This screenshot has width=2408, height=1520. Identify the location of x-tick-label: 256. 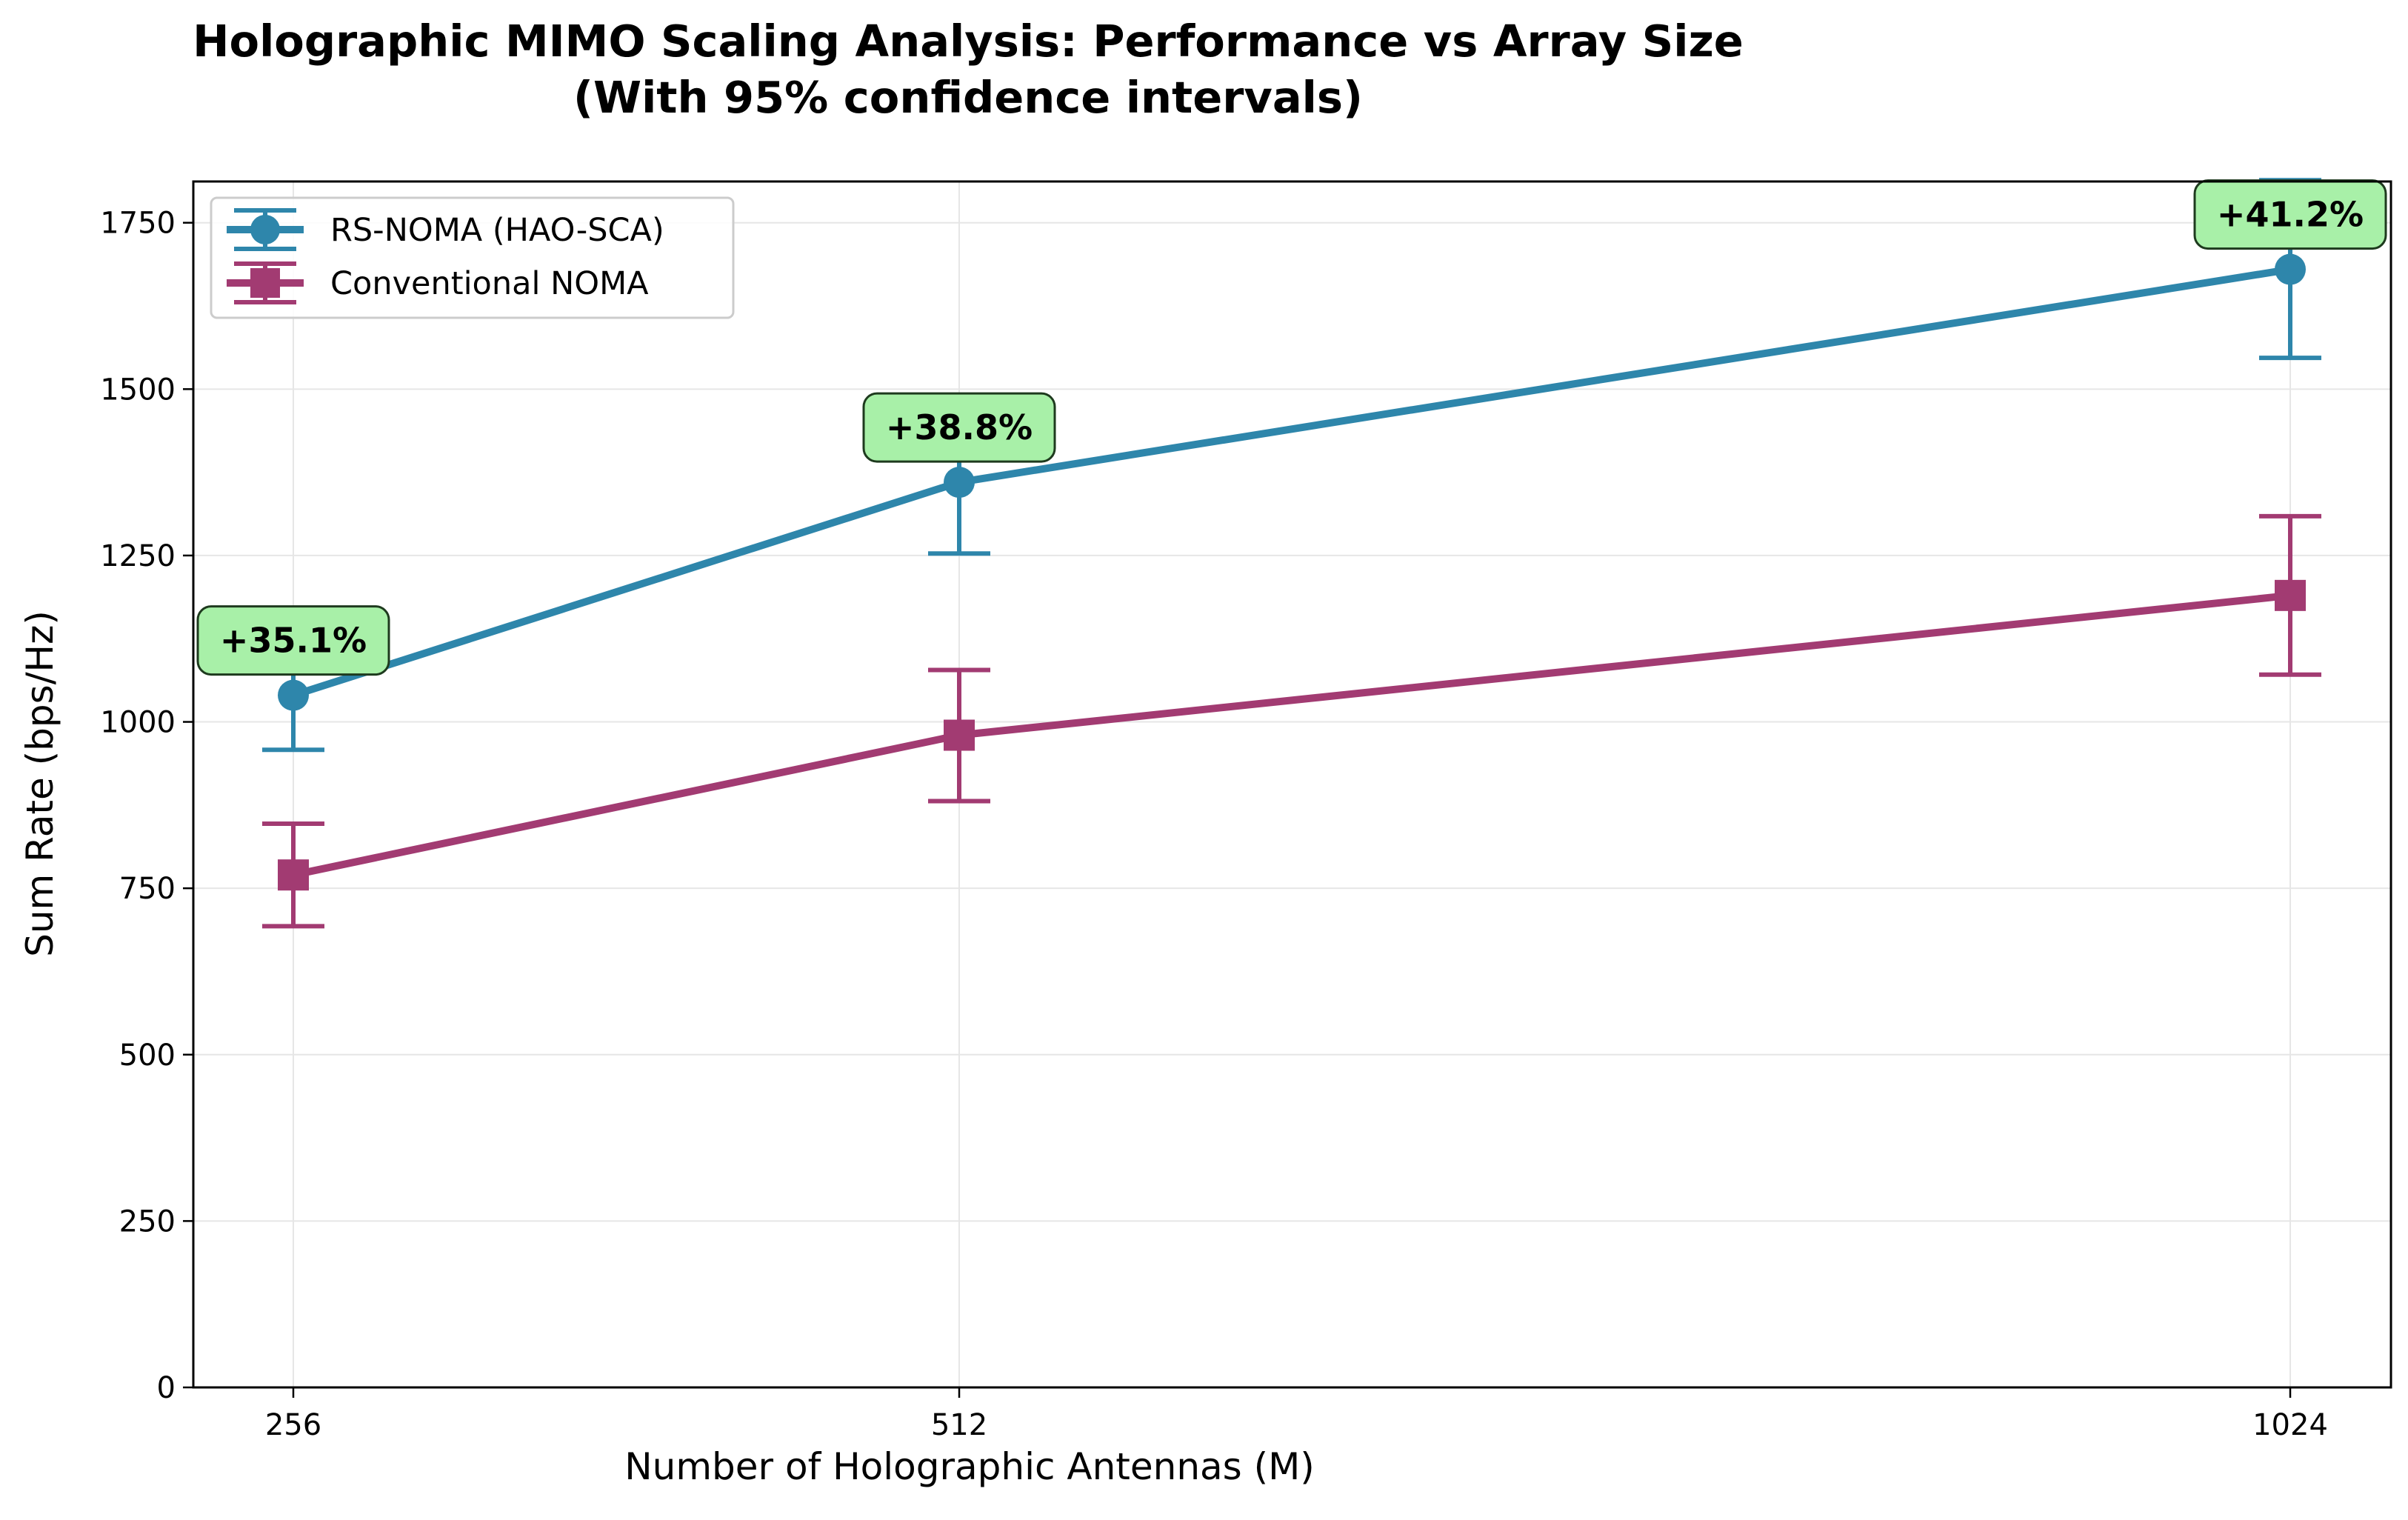
(293, 1425).